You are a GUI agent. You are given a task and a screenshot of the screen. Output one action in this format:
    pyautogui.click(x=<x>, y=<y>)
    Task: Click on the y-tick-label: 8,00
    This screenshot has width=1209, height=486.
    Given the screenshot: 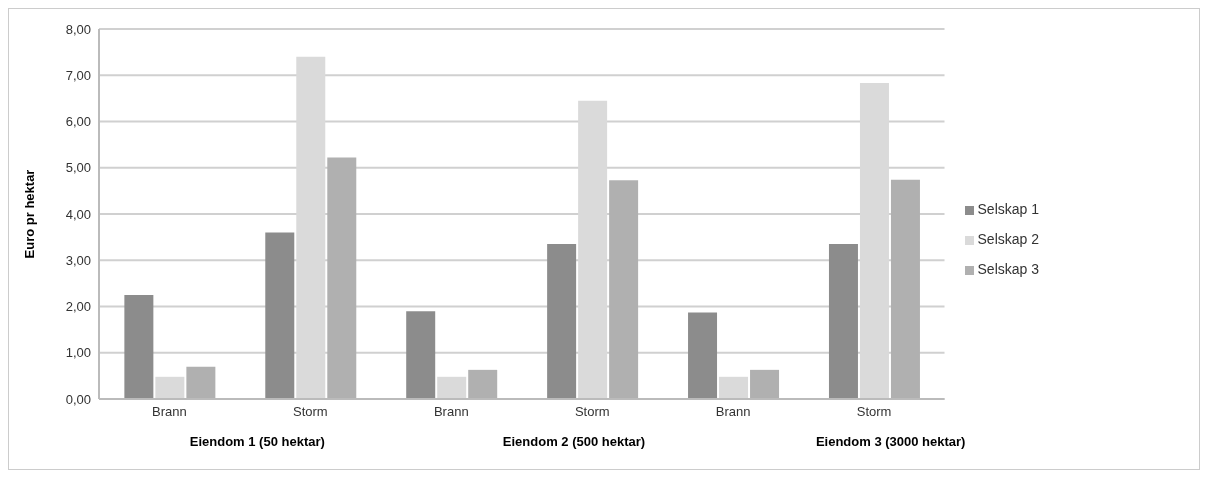 What is the action you would take?
    pyautogui.click(x=78, y=29)
    